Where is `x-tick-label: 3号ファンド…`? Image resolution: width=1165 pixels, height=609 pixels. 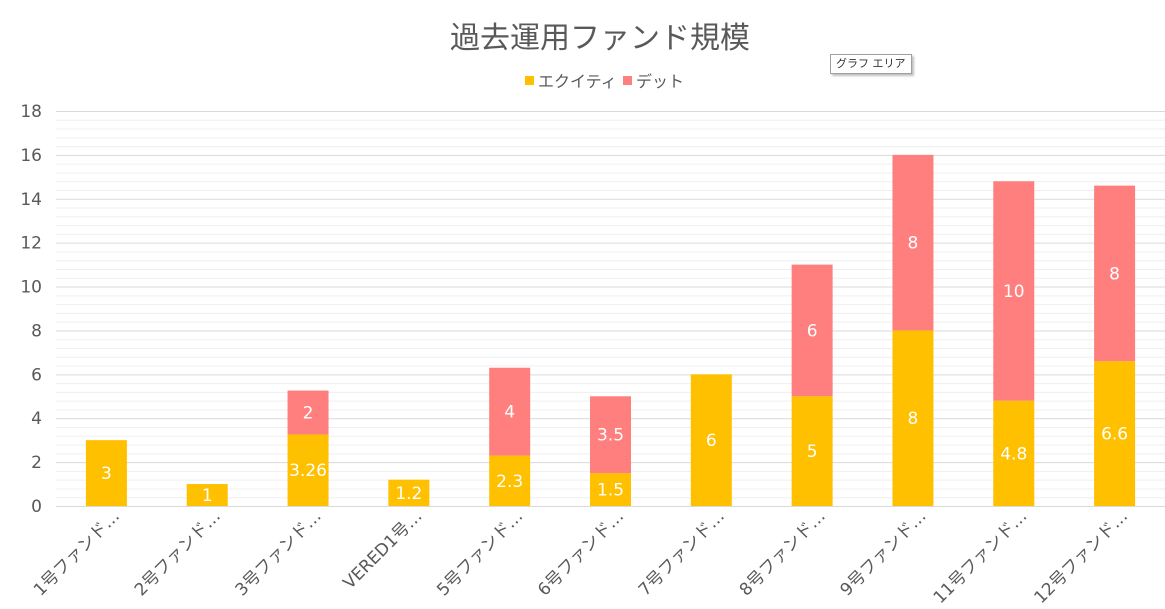 x-tick-label: 3号ファンド… is located at coordinates (279, 553).